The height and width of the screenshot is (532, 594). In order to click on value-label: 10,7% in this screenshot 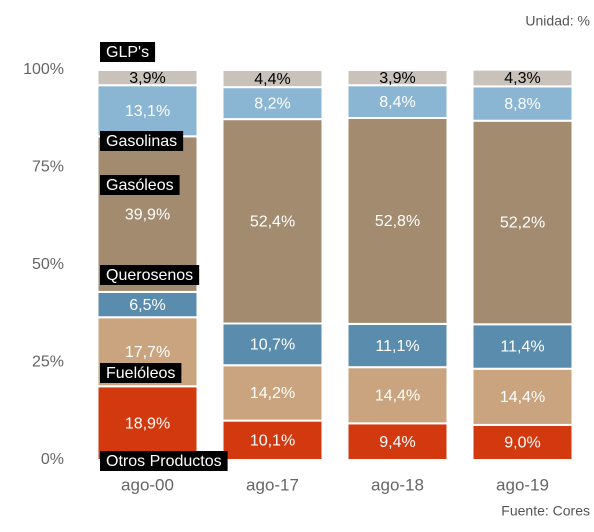, I will do `click(272, 345)`.